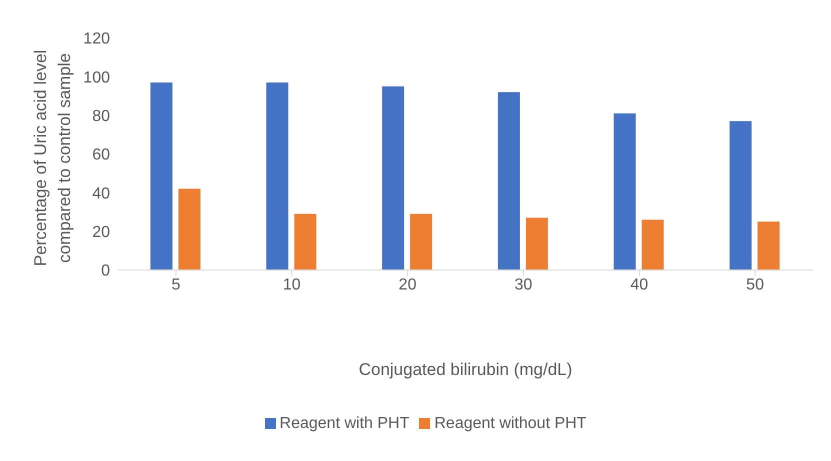  I want to click on y-tick-label: 40, so click(101, 193).